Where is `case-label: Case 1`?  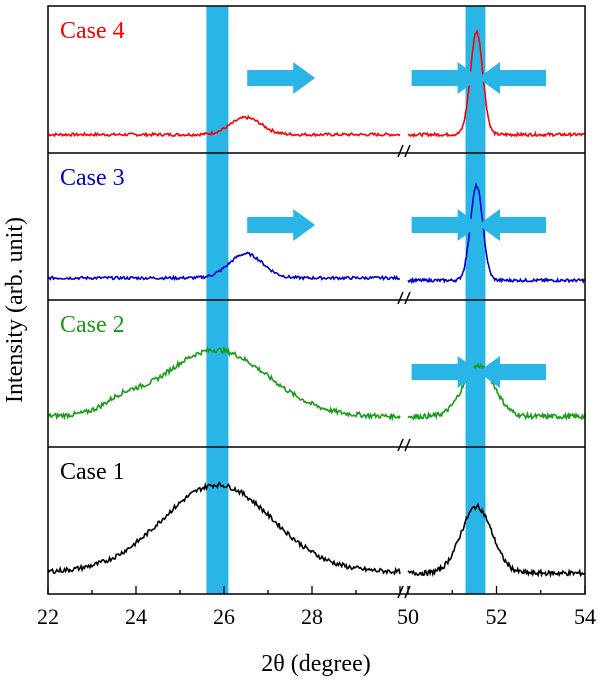 case-label: Case 1 is located at coordinates (92, 472).